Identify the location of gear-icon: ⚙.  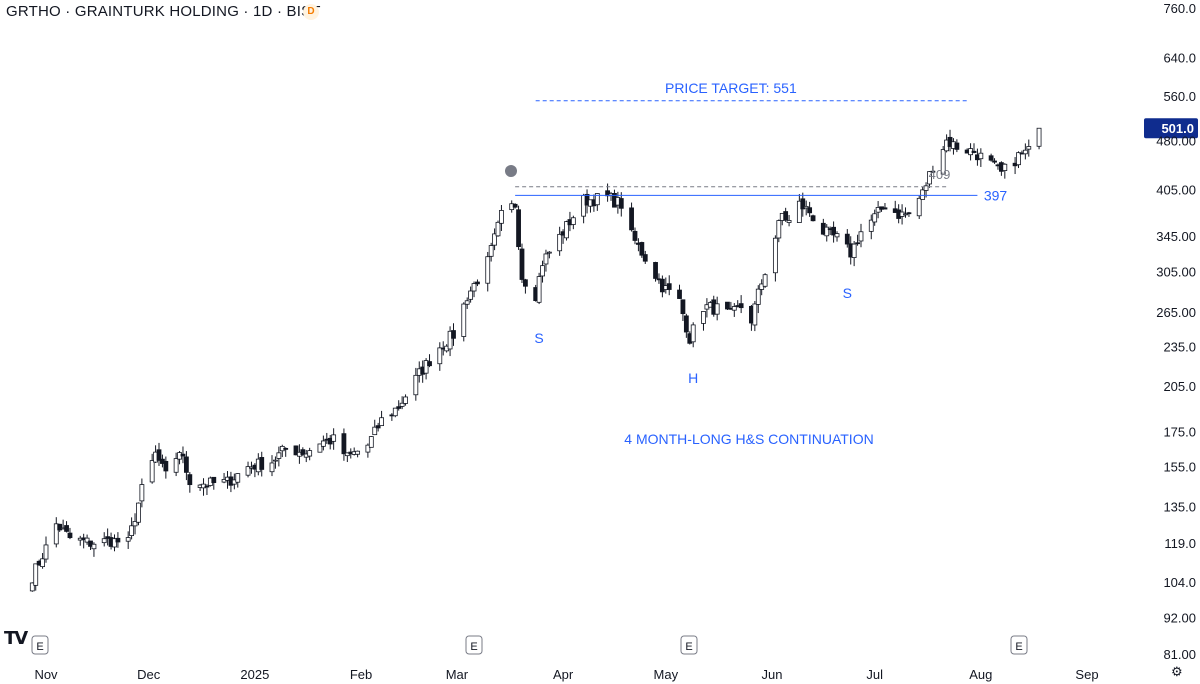
(1177, 671).